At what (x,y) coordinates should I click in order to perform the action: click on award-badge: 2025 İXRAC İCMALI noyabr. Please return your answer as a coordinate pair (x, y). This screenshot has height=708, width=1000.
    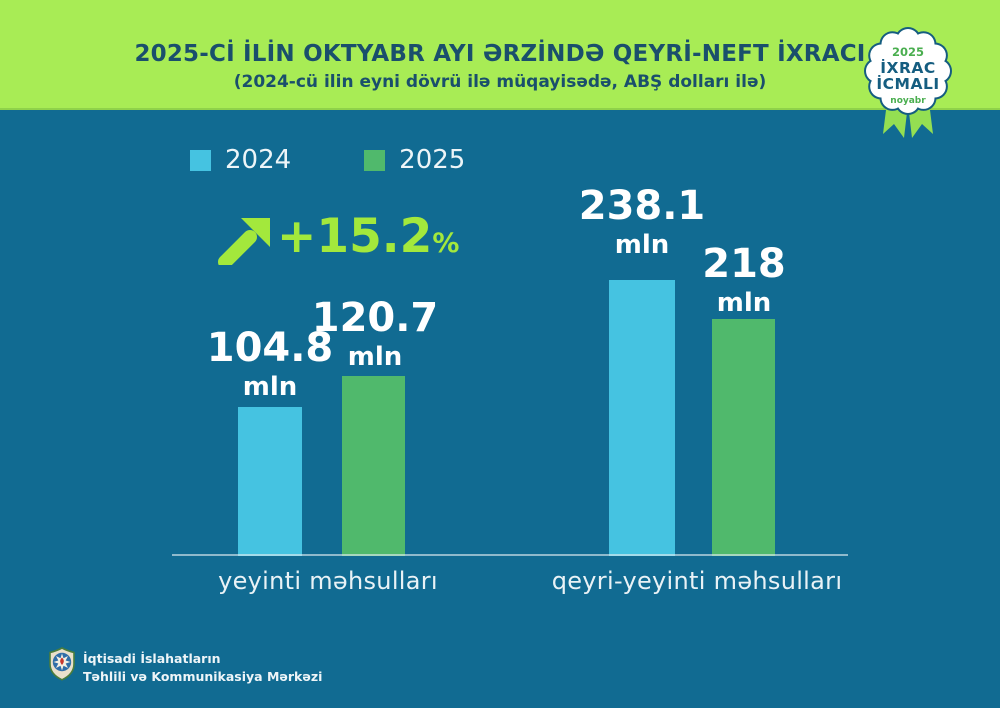
    Looking at the image, I should click on (908, 80).